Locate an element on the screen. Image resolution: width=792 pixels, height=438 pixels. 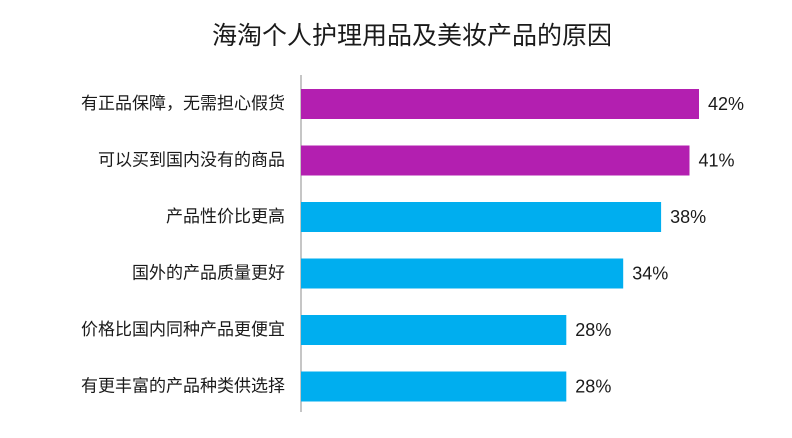
data-label: 41% is located at coordinates (717, 161).